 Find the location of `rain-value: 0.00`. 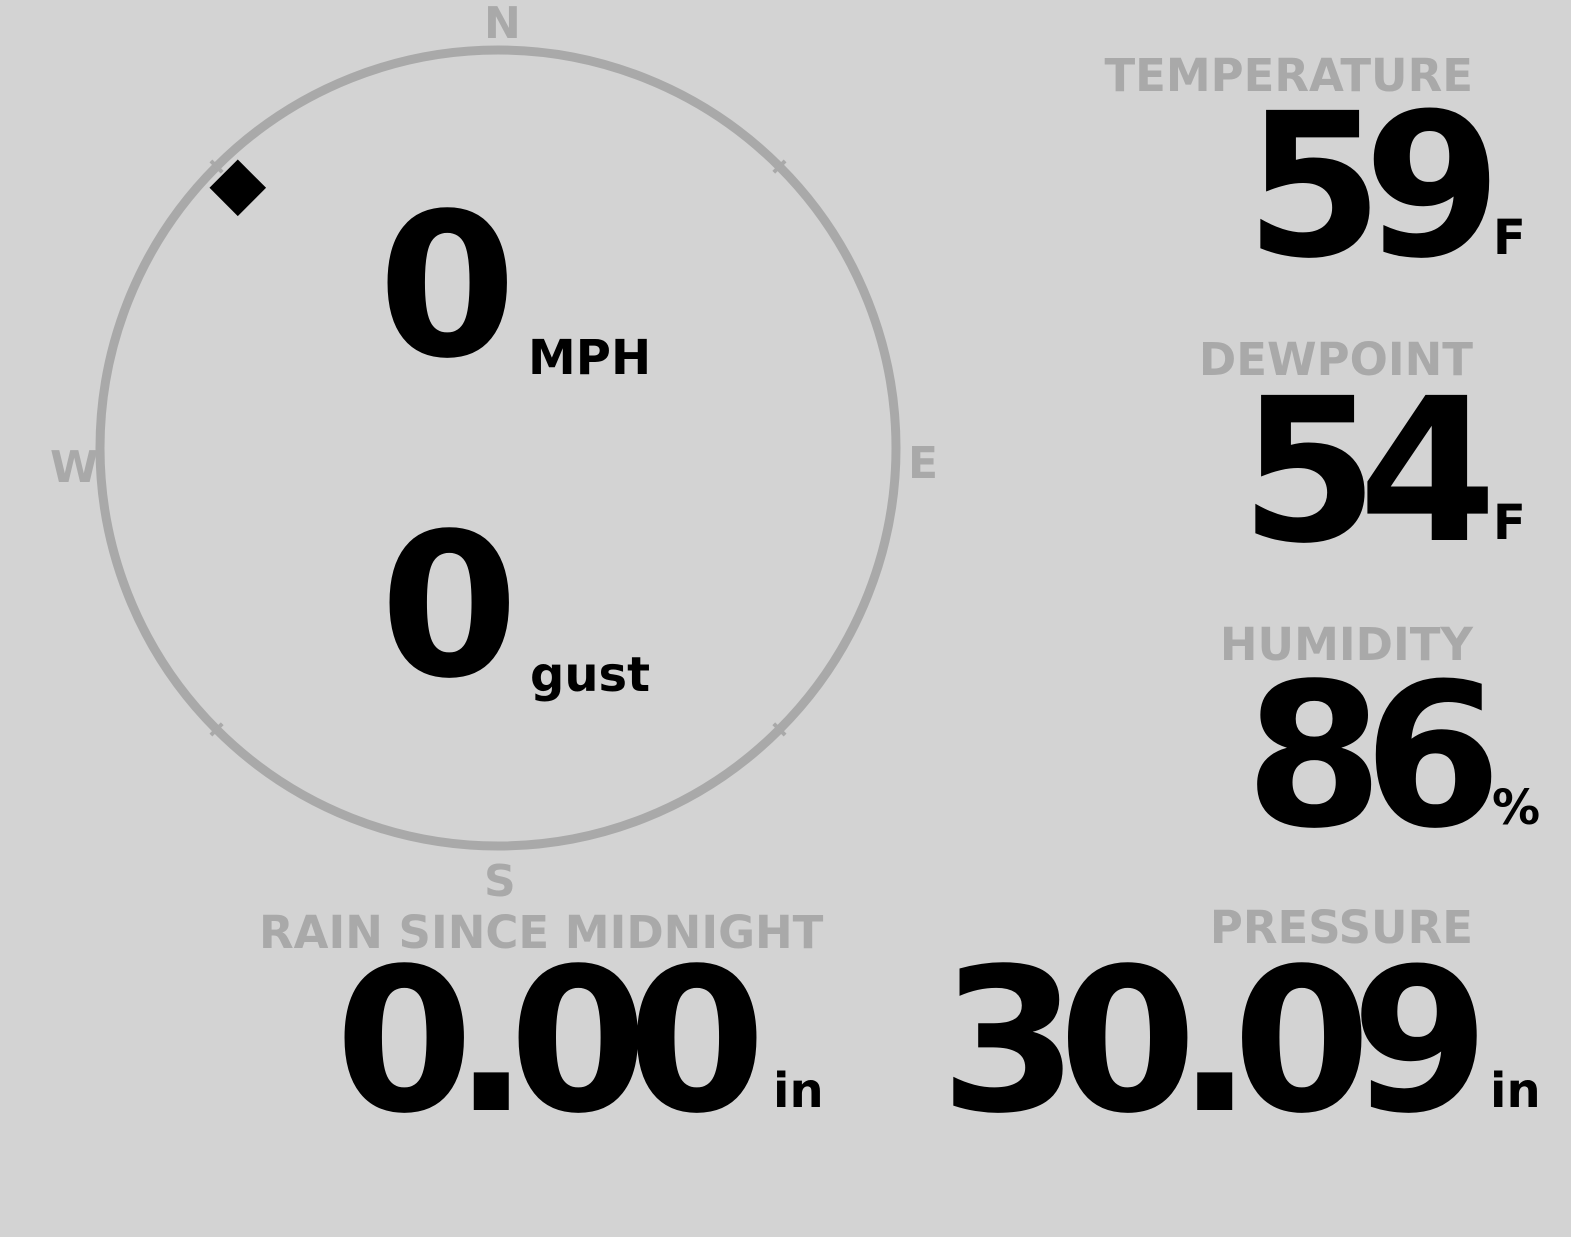

rain-value: 0.00 is located at coordinates (550, 1041).